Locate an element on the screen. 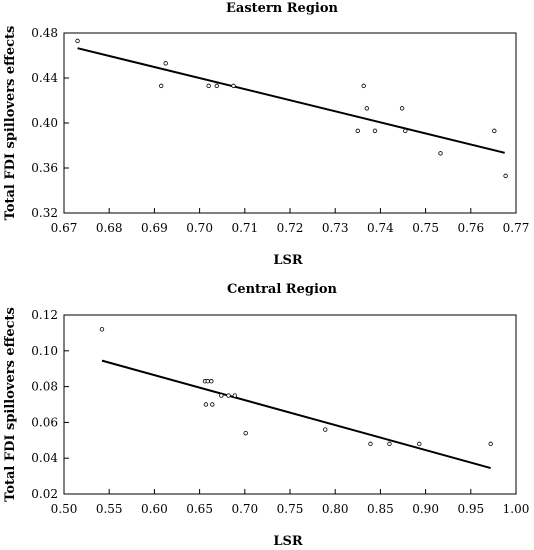  x-tick-label: 0.72 is located at coordinates (290, 228).